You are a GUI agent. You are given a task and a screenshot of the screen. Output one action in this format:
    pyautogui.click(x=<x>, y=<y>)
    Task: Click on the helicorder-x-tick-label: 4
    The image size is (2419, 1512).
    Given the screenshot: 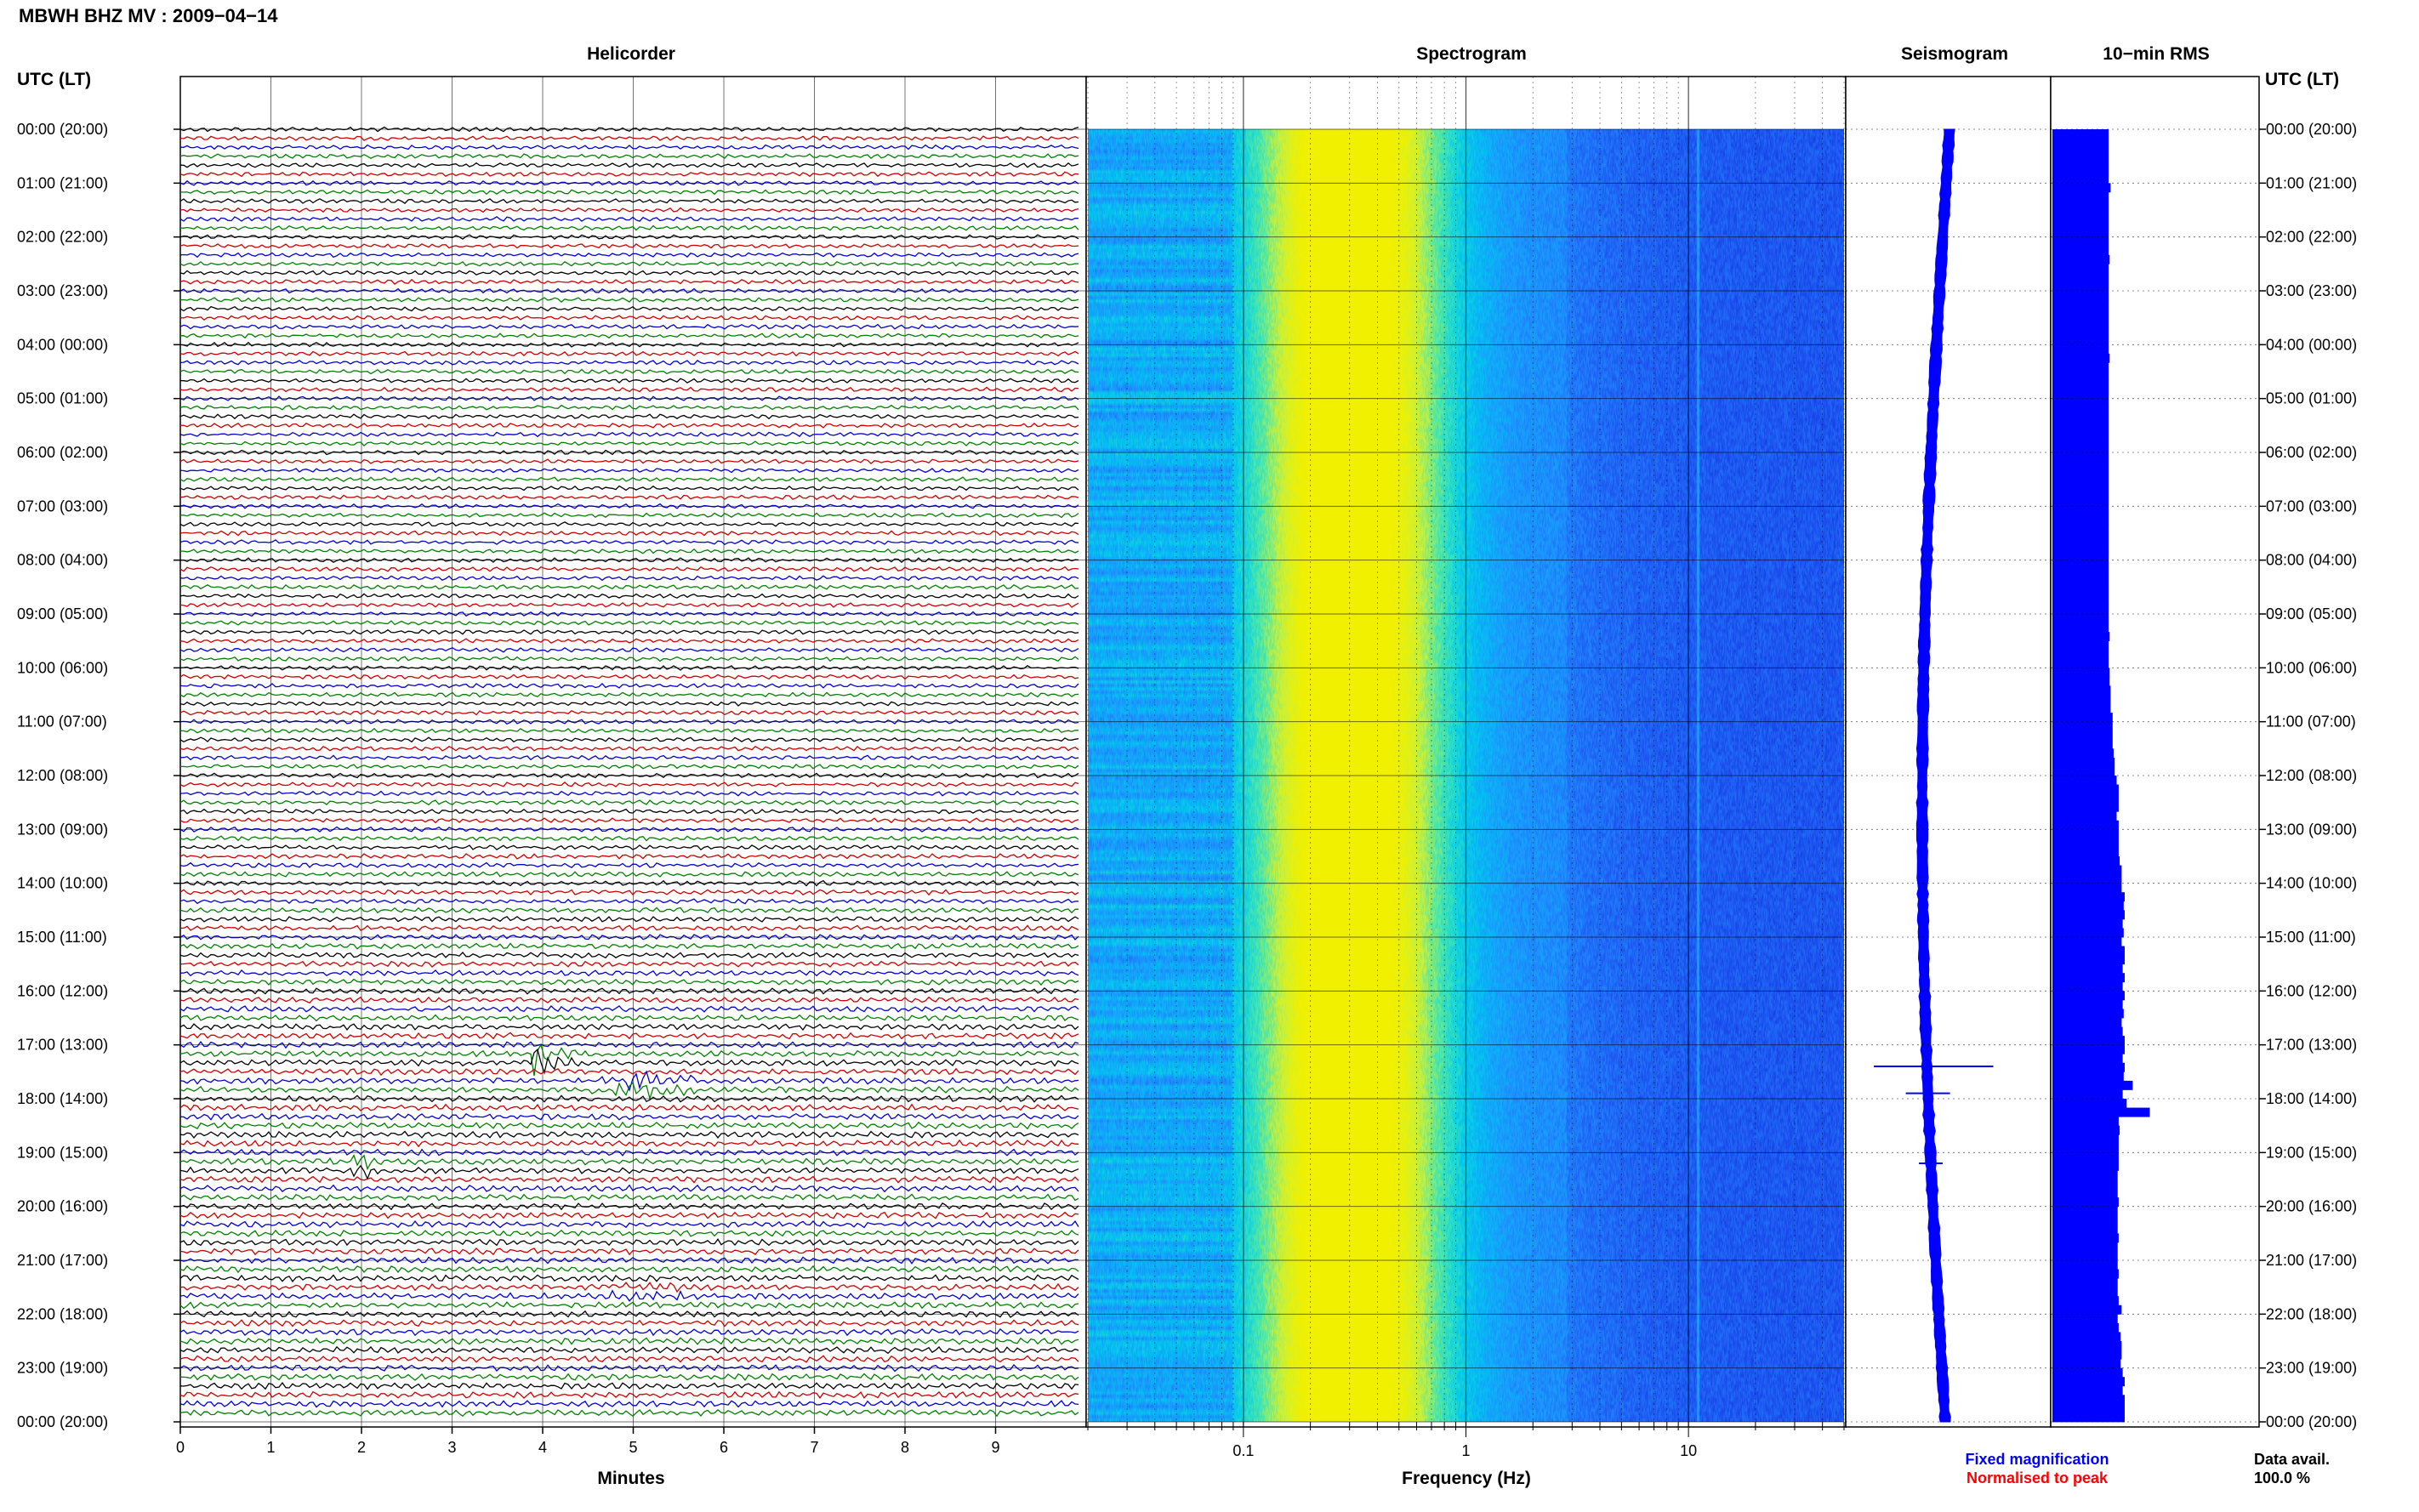 What is the action you would take?
    pyautogui.click(x=542, y=1447)
    